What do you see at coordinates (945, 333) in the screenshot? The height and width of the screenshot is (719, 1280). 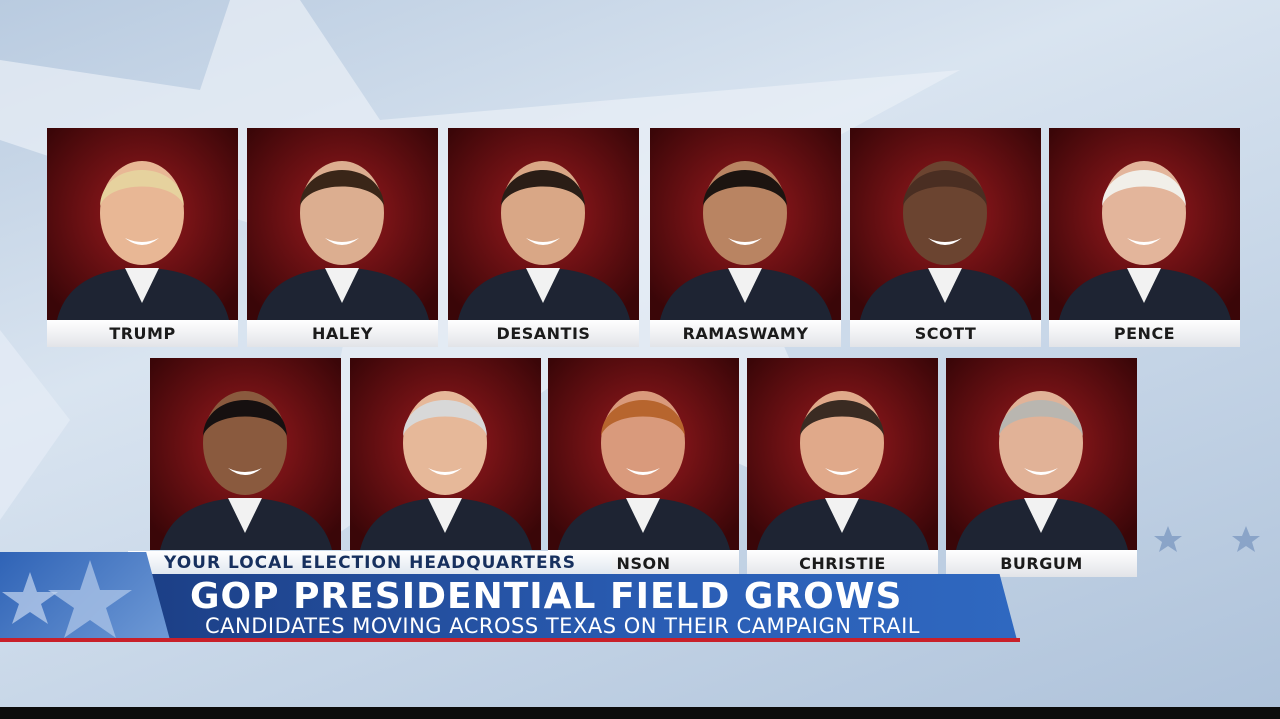 I see `candidate-name: SCOTT` at bounding box center [945, 333].